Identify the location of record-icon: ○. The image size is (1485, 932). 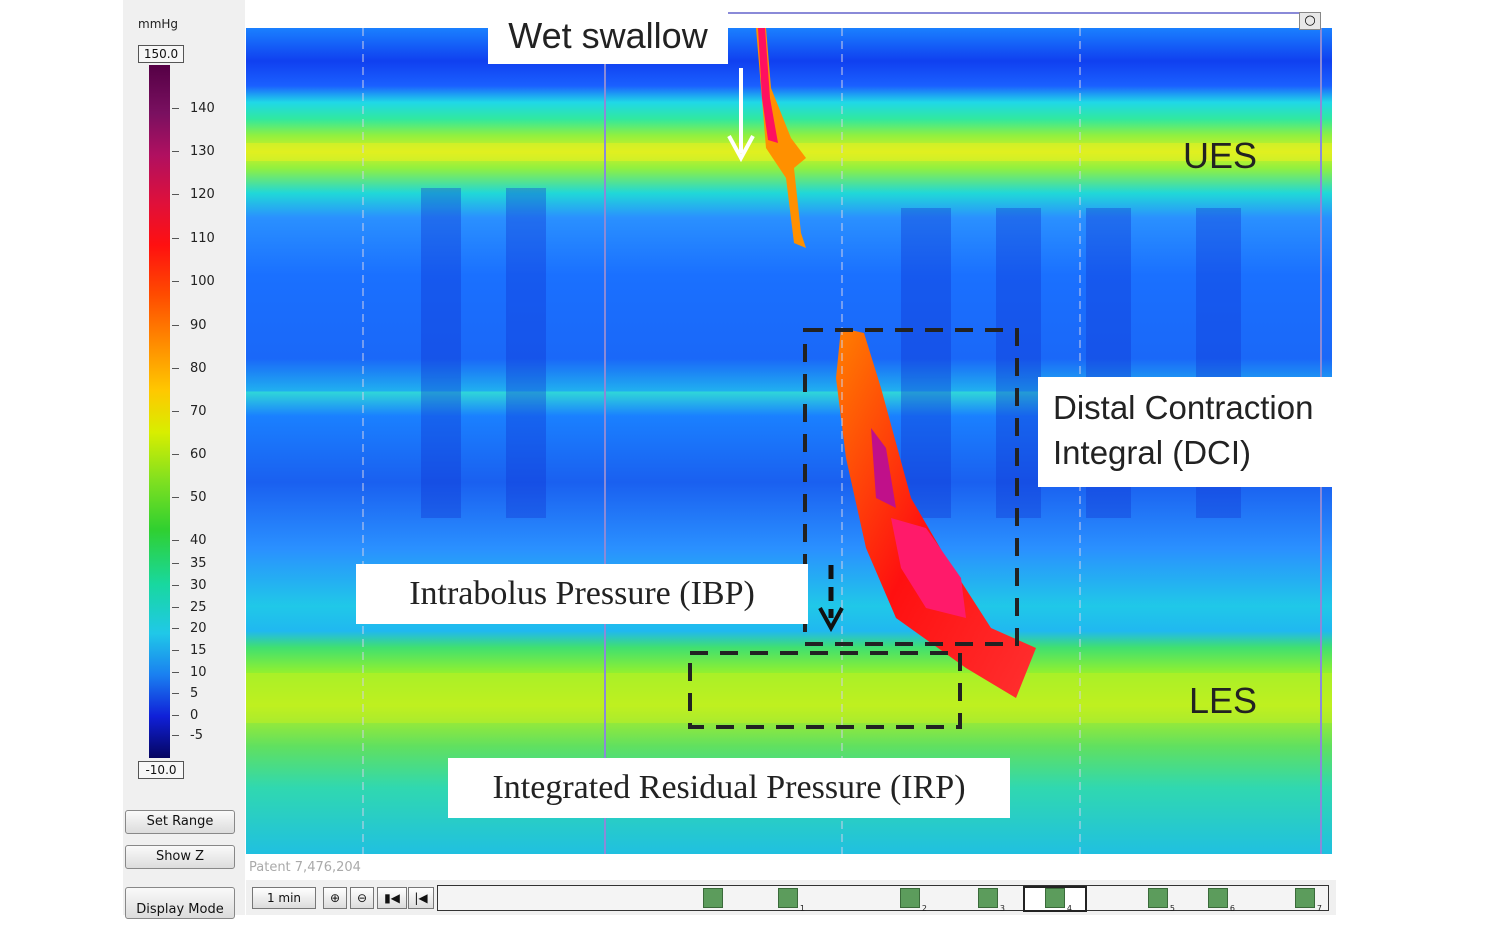
(1310, 21).